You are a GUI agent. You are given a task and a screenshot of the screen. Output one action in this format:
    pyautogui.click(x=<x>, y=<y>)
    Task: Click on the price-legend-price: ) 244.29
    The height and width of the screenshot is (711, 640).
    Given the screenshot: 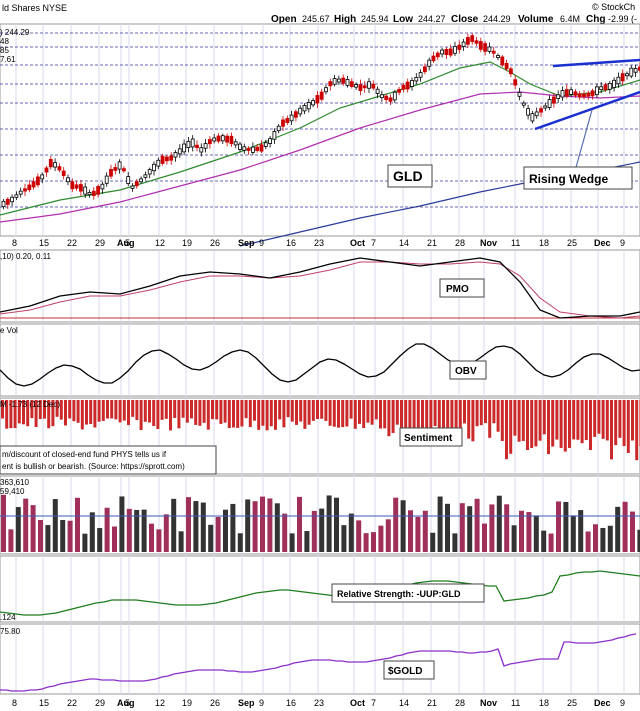 What is the action you would take?
    pyautogui.click(x=15, y=32)
    